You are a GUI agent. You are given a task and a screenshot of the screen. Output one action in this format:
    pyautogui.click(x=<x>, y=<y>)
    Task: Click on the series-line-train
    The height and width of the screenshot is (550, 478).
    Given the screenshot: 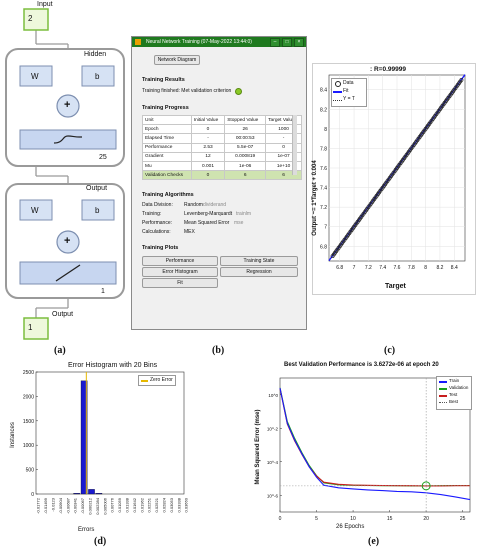 What is the action you would take?
    pyautogui.click(x=375, y=444)
    